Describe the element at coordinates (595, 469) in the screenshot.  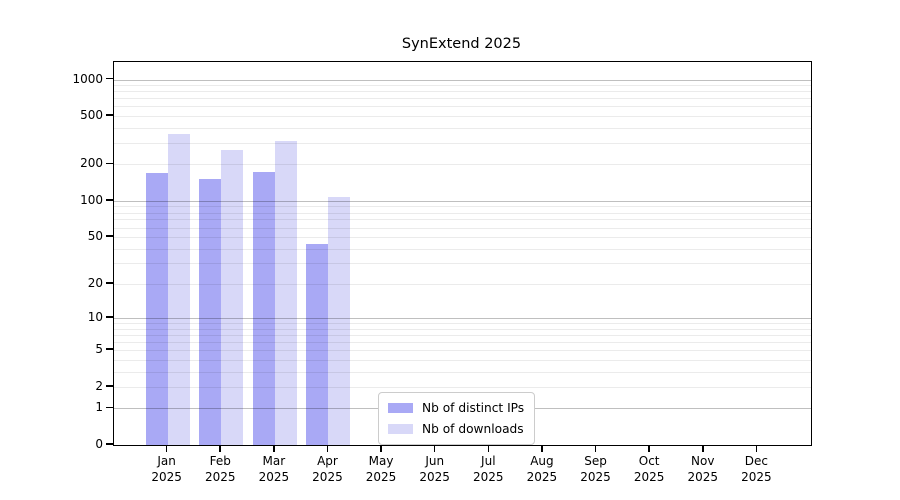
I see `x-tick-label-sep: Sep 2025` at that location.